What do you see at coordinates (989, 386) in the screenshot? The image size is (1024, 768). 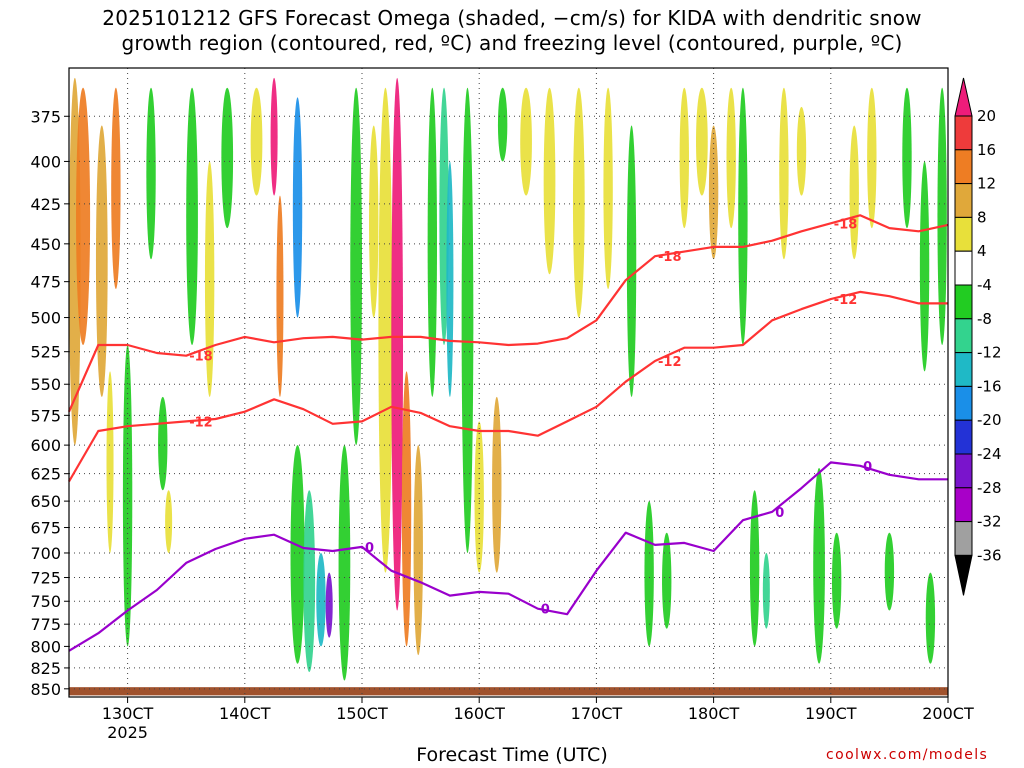 I see `colorbar-label: -16` at bounding box center [989, 386].